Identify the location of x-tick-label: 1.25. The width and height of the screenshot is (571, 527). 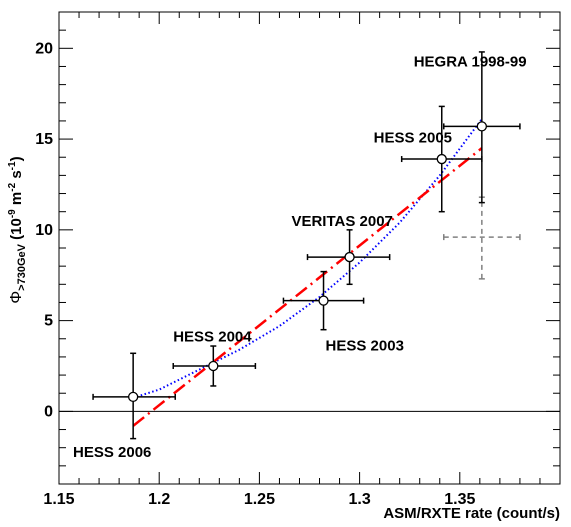
(259, 499).